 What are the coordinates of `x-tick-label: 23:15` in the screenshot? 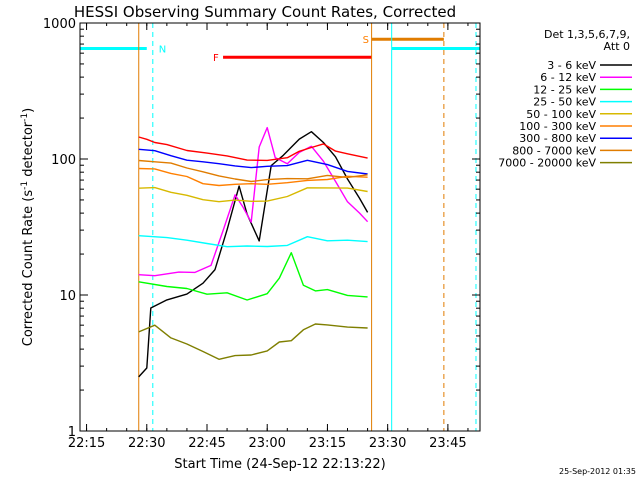 It's located at (327, 443).